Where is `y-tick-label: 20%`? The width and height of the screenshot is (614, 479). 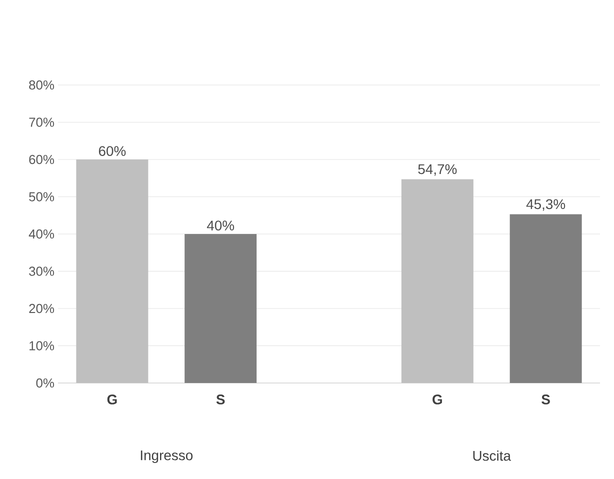
y-tick-label: 20% is located at coordinates (41, 309).